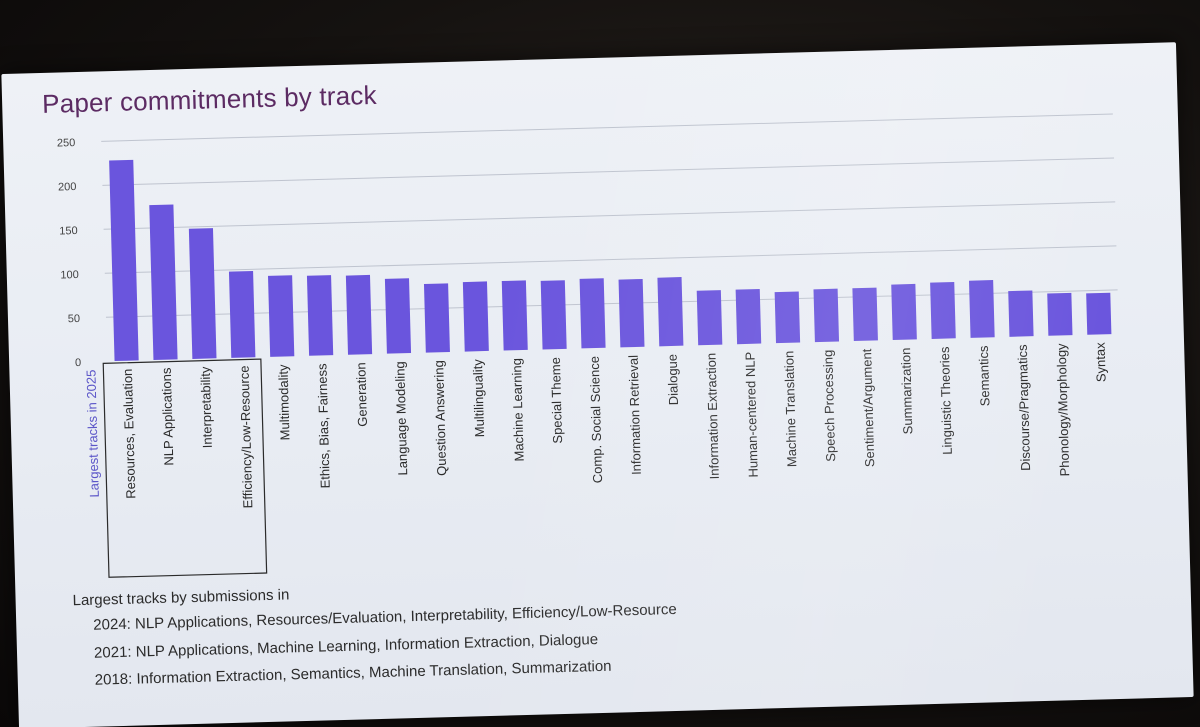 The height and width of the screenshot is (727, 1200). Describe the element at coordinates (673, 380) in the screenshot. I see `x-tick-label: Dialogue` at that location.